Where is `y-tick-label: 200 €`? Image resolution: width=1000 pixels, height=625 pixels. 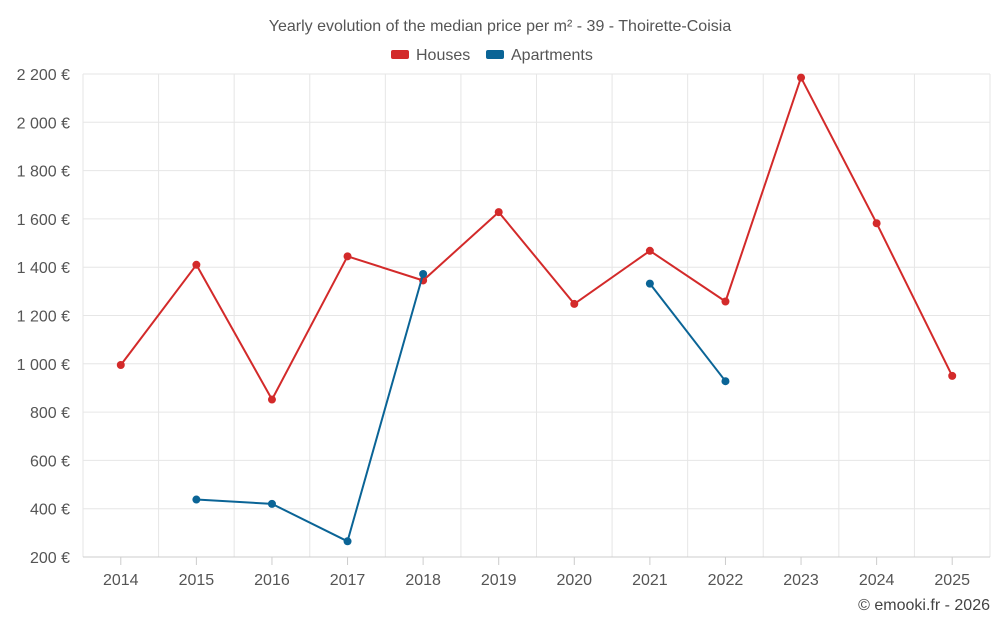 y-tick-label: 200 € is located at coordinates (50, 558).